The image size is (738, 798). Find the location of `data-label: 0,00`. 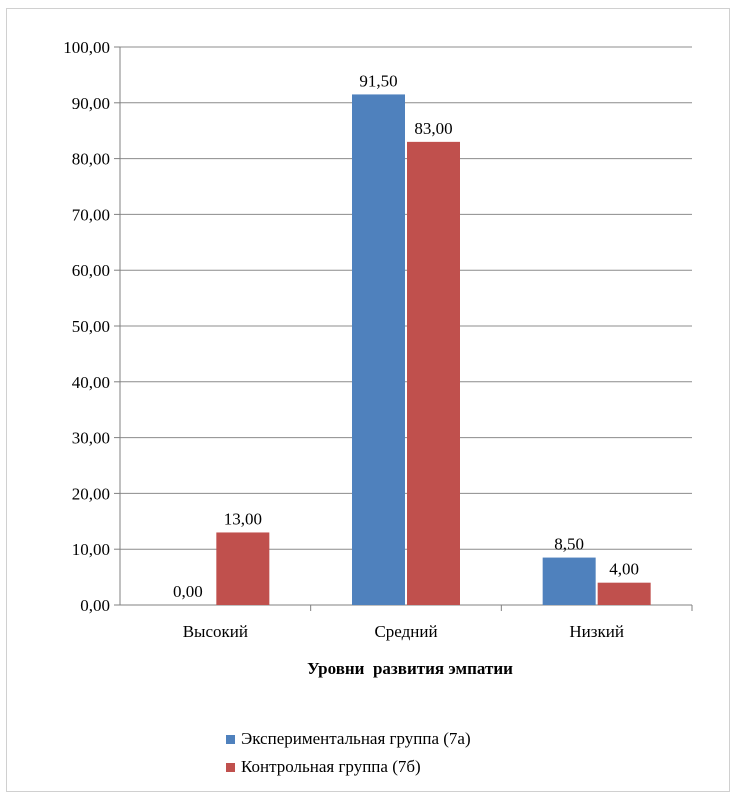

data-label: 0,00 is located at coordinates (188, 591).